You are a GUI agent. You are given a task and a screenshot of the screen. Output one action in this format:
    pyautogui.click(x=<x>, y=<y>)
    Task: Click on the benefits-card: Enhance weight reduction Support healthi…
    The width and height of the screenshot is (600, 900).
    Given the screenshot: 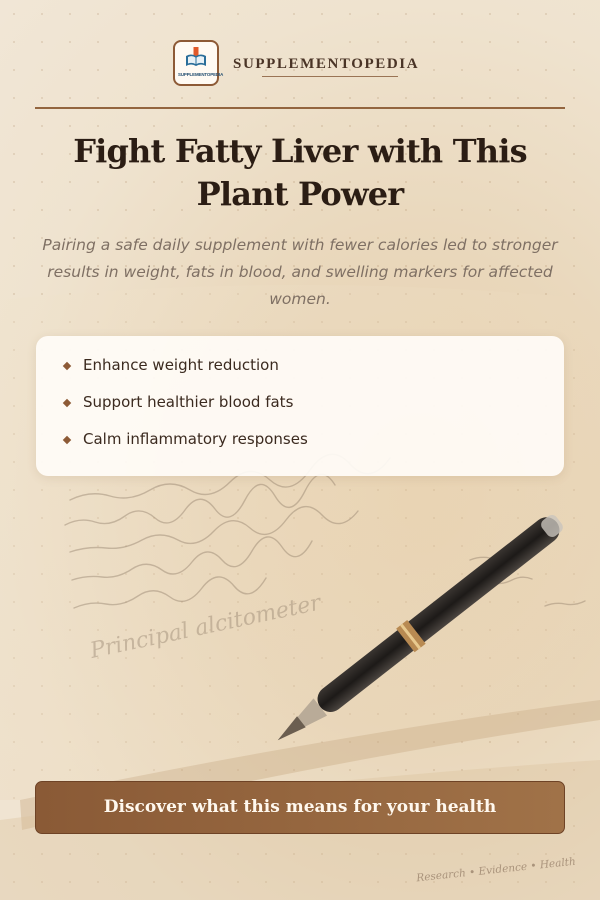 What is the action you would take?
    pyautogui.click(x=300, y=406)
    